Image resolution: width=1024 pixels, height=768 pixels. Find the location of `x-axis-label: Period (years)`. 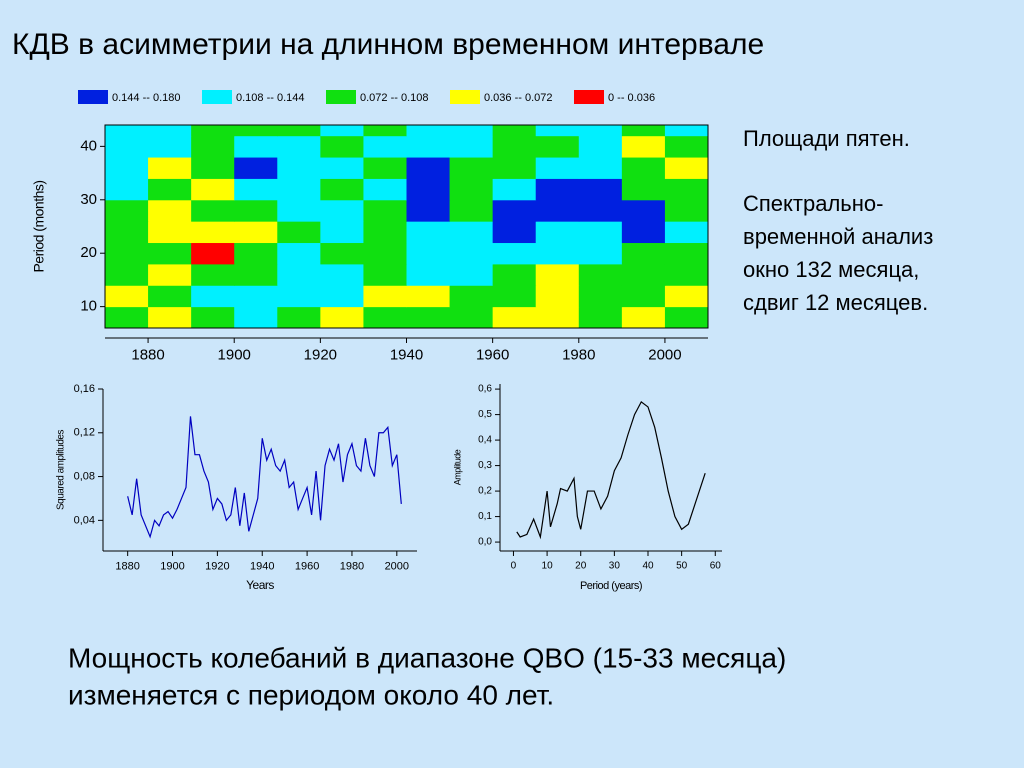

x-axis-label: Period (years) is located at coordinates (611, 586).